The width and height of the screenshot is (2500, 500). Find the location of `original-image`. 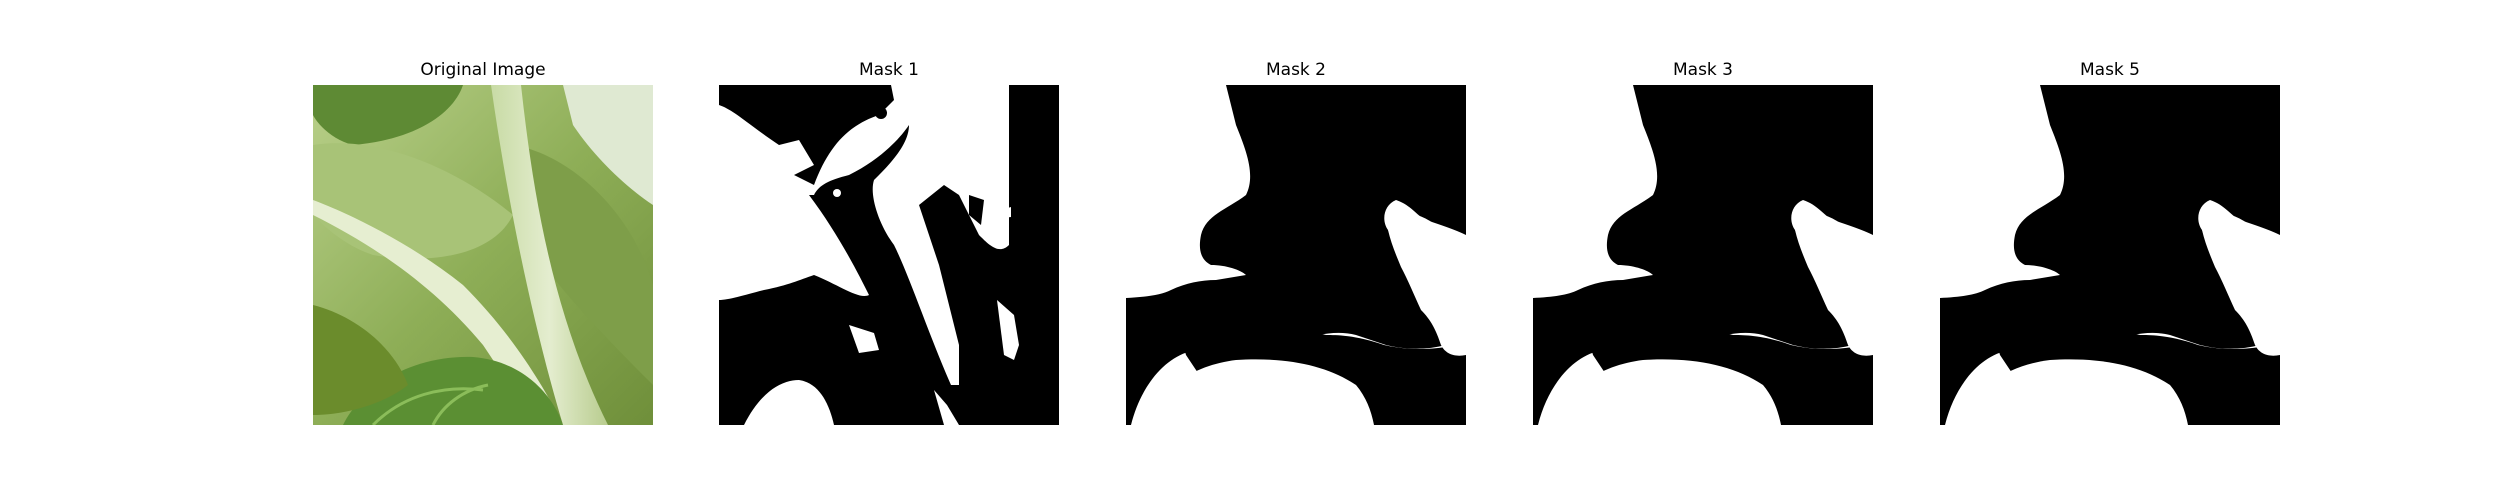

original-image is located at coordinates (483, 255).